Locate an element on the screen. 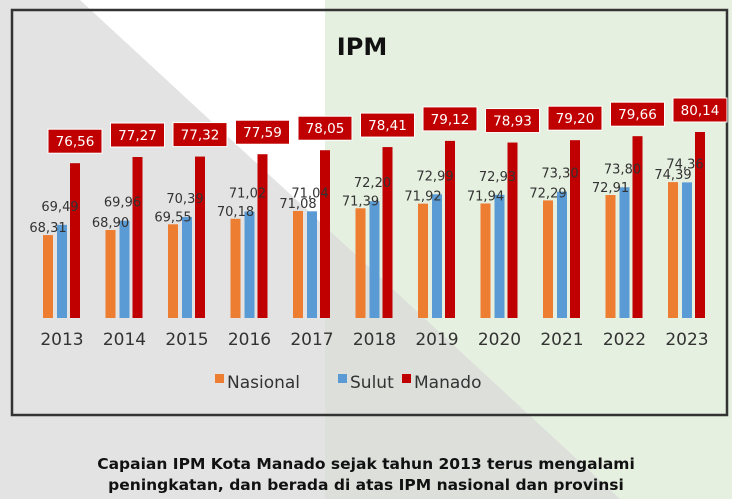 This screenshot has width=732, height=499. legend-swatch-sulut is located at coordinates (342, 378).